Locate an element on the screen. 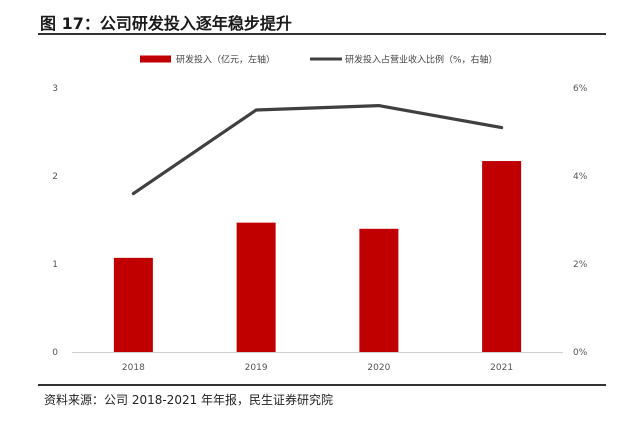 Image resolution: width=633 pixels, height=422 pixels. legend-bar-label: 研发投入（亿元，左轴） is located at coordinates (225, 60).